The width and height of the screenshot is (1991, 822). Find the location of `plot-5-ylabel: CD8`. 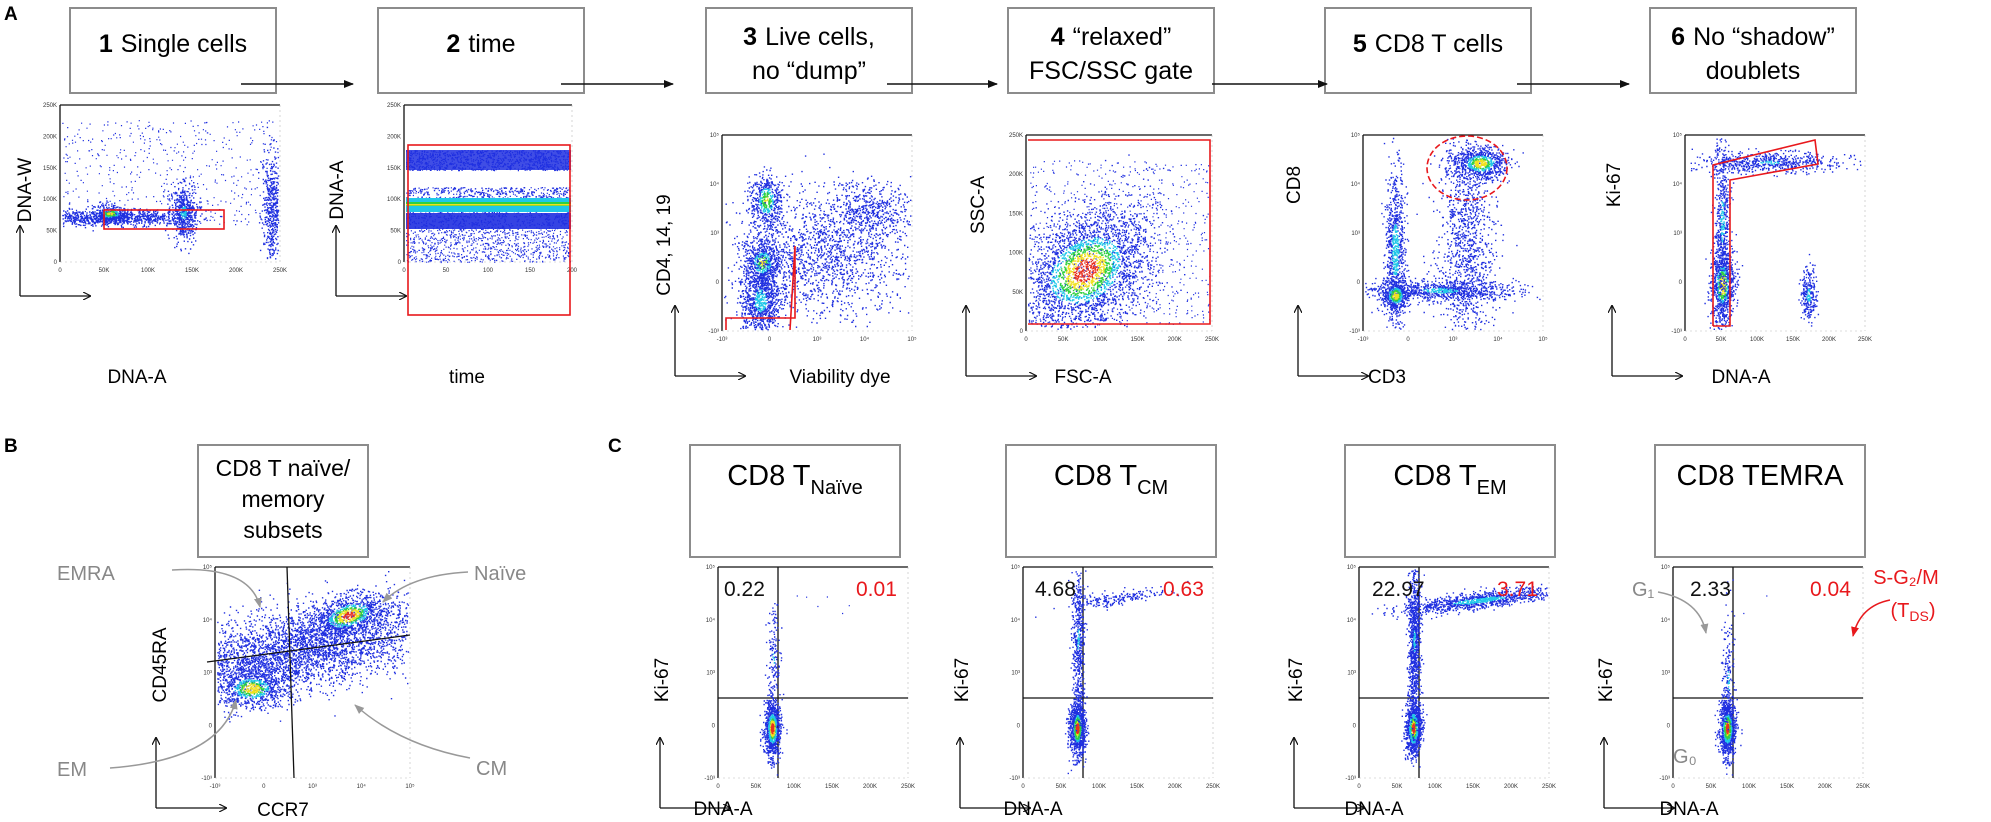

plot-5-ylabel: CD8 is located at coordinates (1294, 185).